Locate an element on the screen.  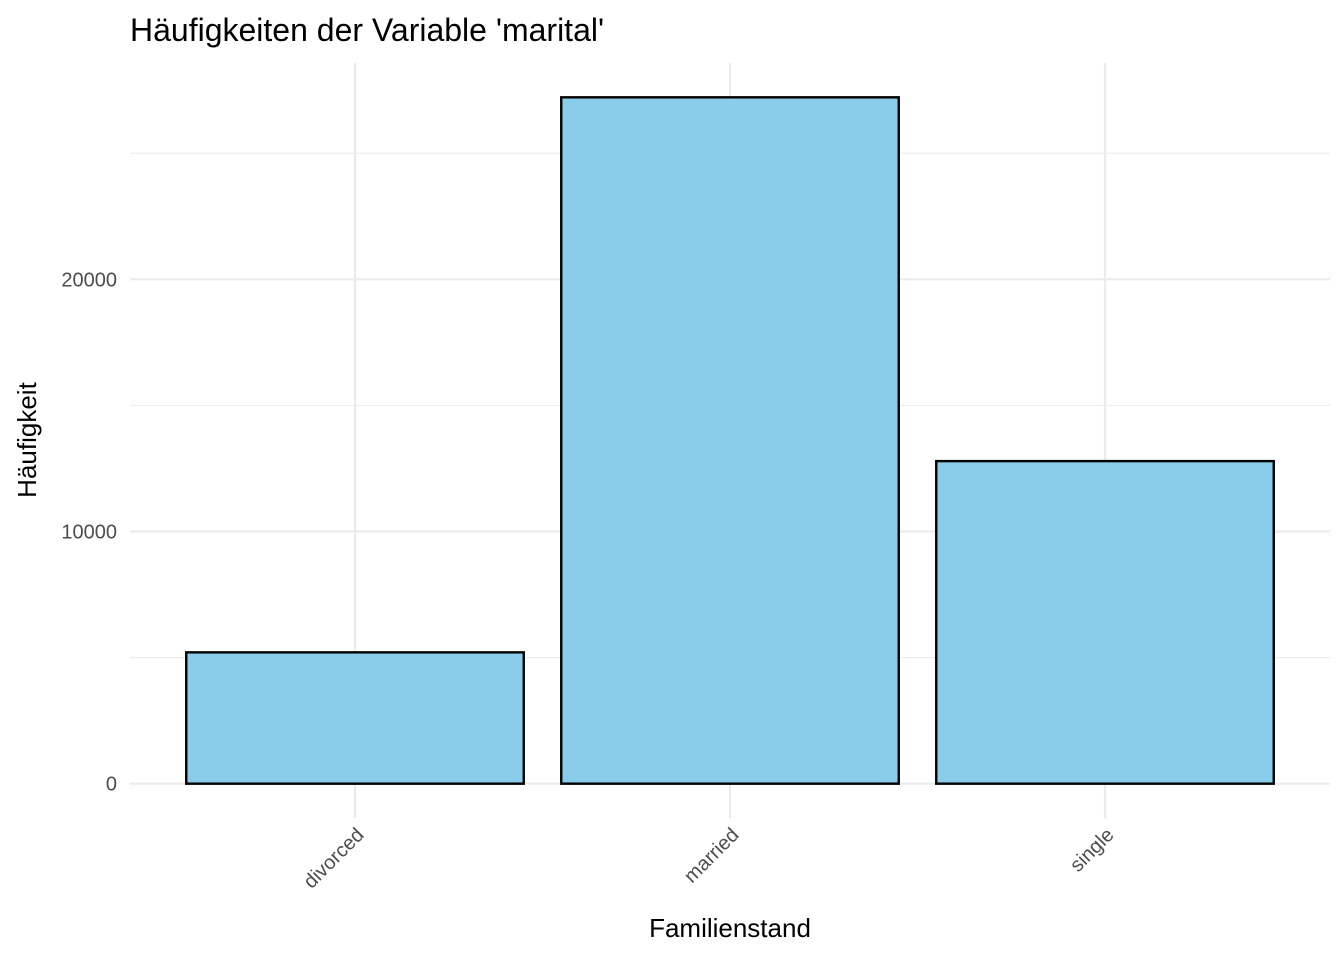
x-axis-tick-labels: divorced married single is located at coordinates (709, 858).